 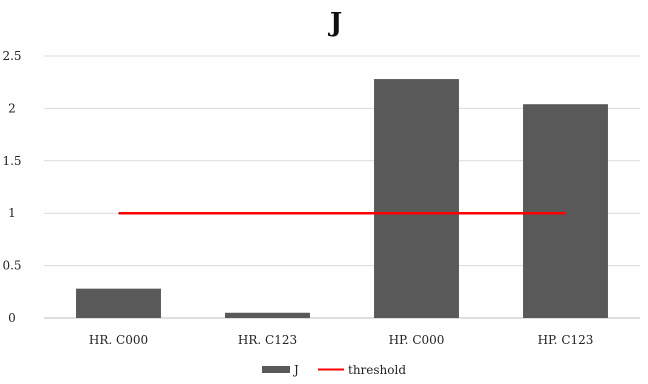 What do you see at coordinates (11, 161) in the screenshot?
I see `y-tick-label: 1.5` at bounding box center [11, 161].